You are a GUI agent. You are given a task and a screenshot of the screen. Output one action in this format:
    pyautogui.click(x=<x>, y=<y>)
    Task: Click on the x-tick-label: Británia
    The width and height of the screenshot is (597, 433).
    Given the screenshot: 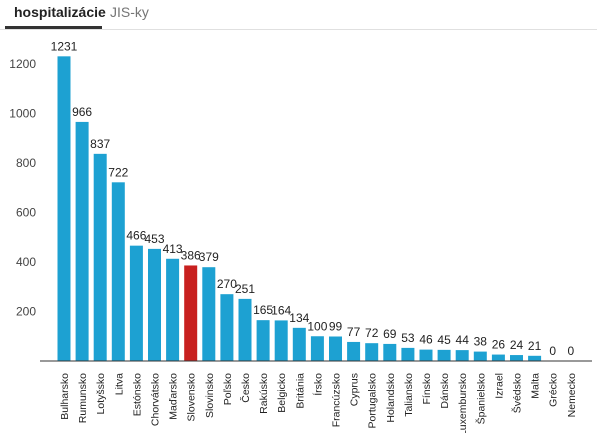 What is the action you would take?
    pyautogui.click(x=300, y=391)
    